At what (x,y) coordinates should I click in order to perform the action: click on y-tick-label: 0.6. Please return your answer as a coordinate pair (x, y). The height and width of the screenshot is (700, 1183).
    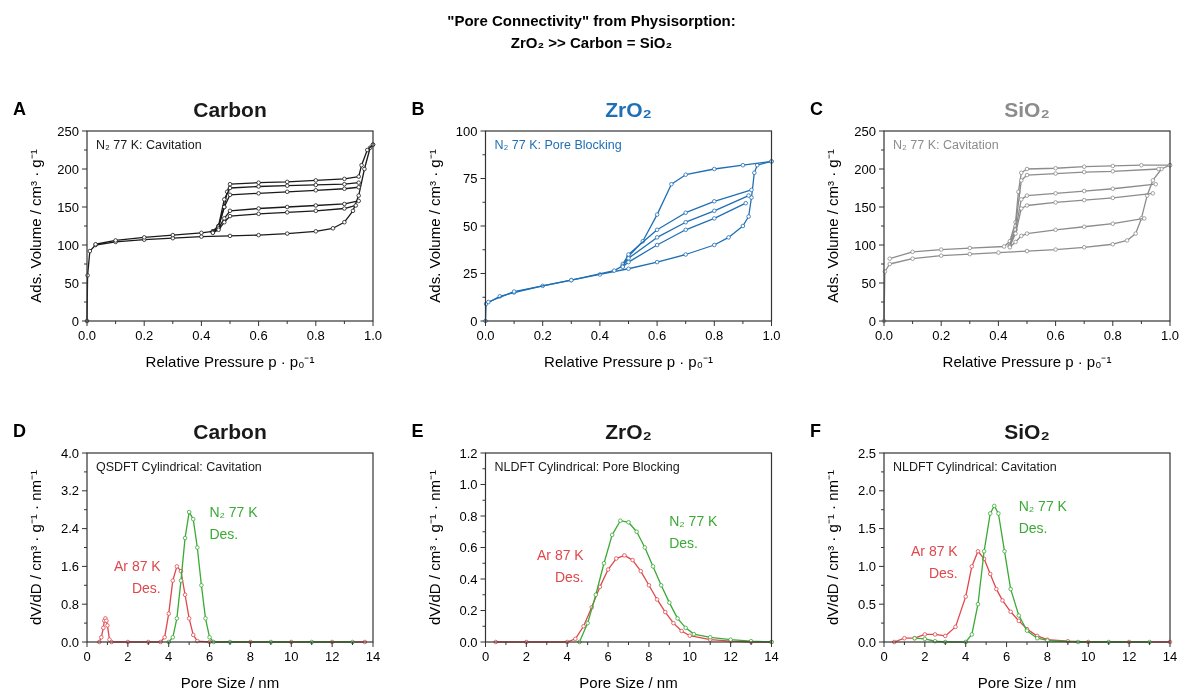
    Looking at the image, I should click on (468, 547).